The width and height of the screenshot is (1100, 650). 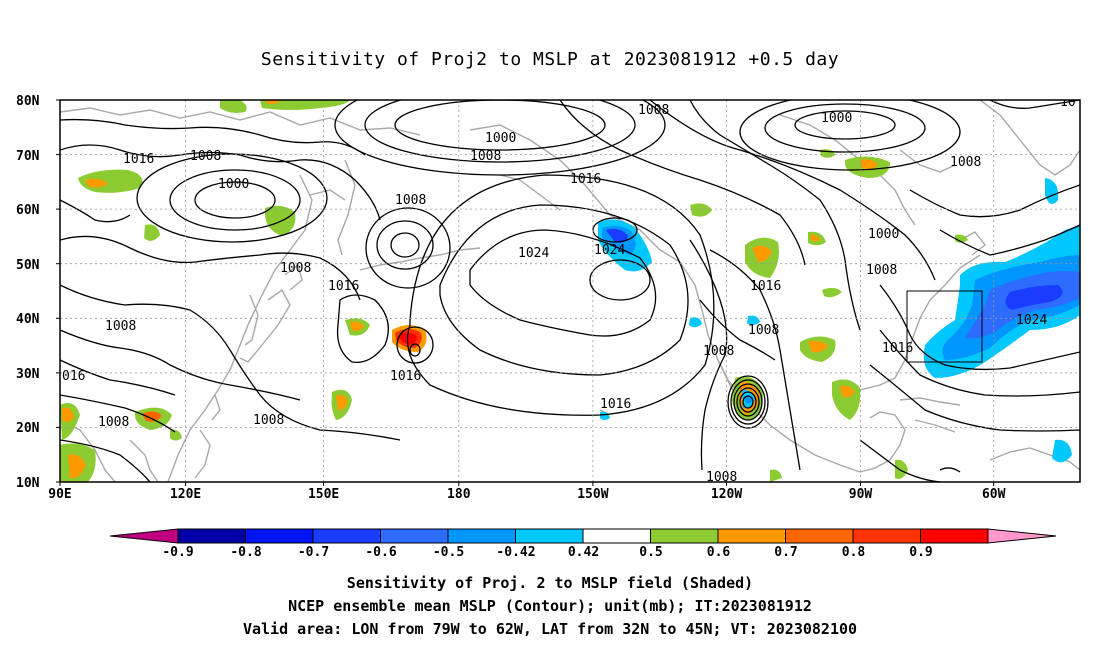 I want to click on colorbar-label: 0.7, so click(x=785, y=552).